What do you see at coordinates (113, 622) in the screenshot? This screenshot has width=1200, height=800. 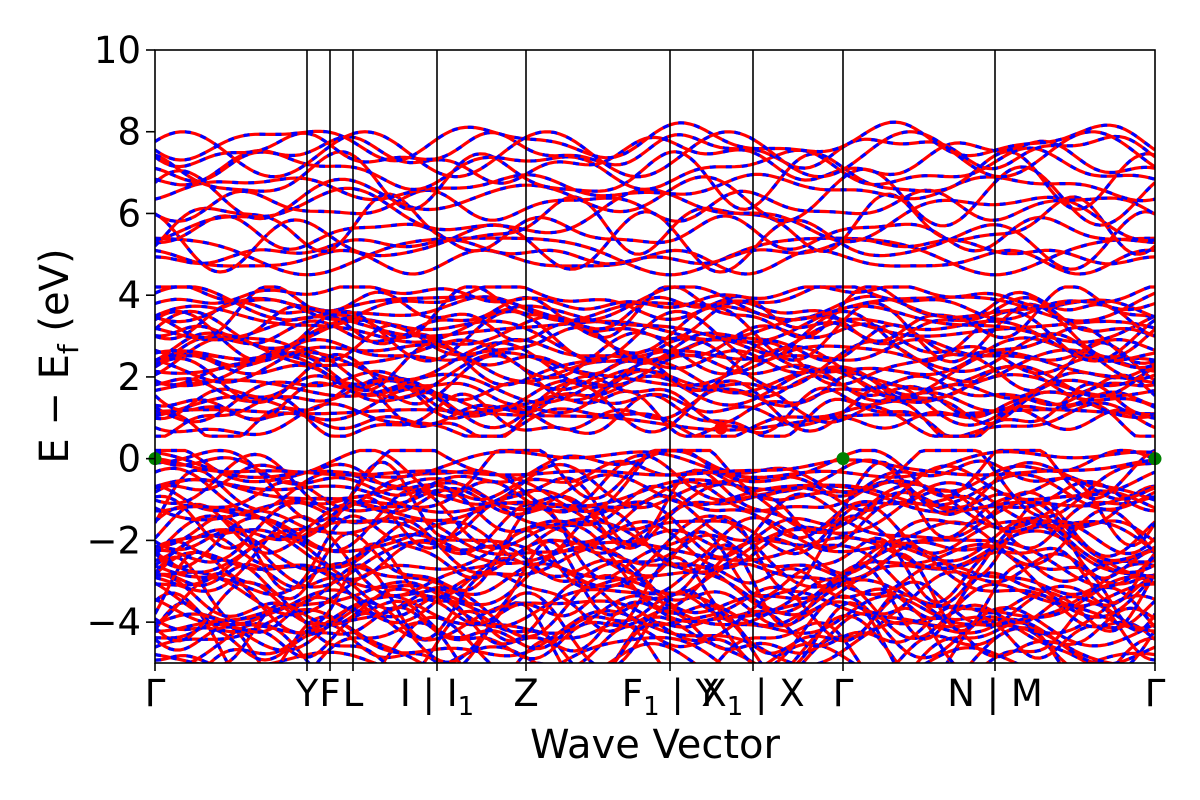 I see `y-tick-label: −4` at bounding box center [113, 622].